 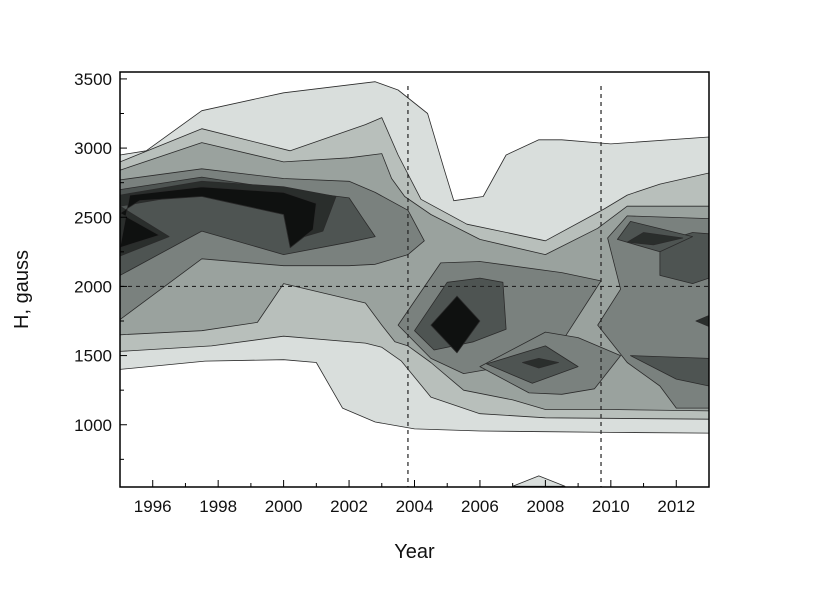 What do you see at coordinates (480, 506) in the screenshot?
I see `x-tick-label: 2006` at bounding box center [480, 506].